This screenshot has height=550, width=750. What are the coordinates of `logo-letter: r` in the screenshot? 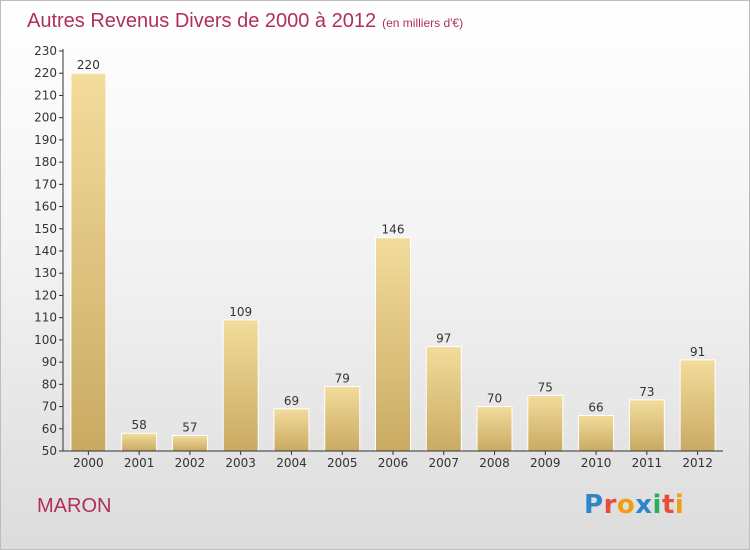 It's located at (610, 505).